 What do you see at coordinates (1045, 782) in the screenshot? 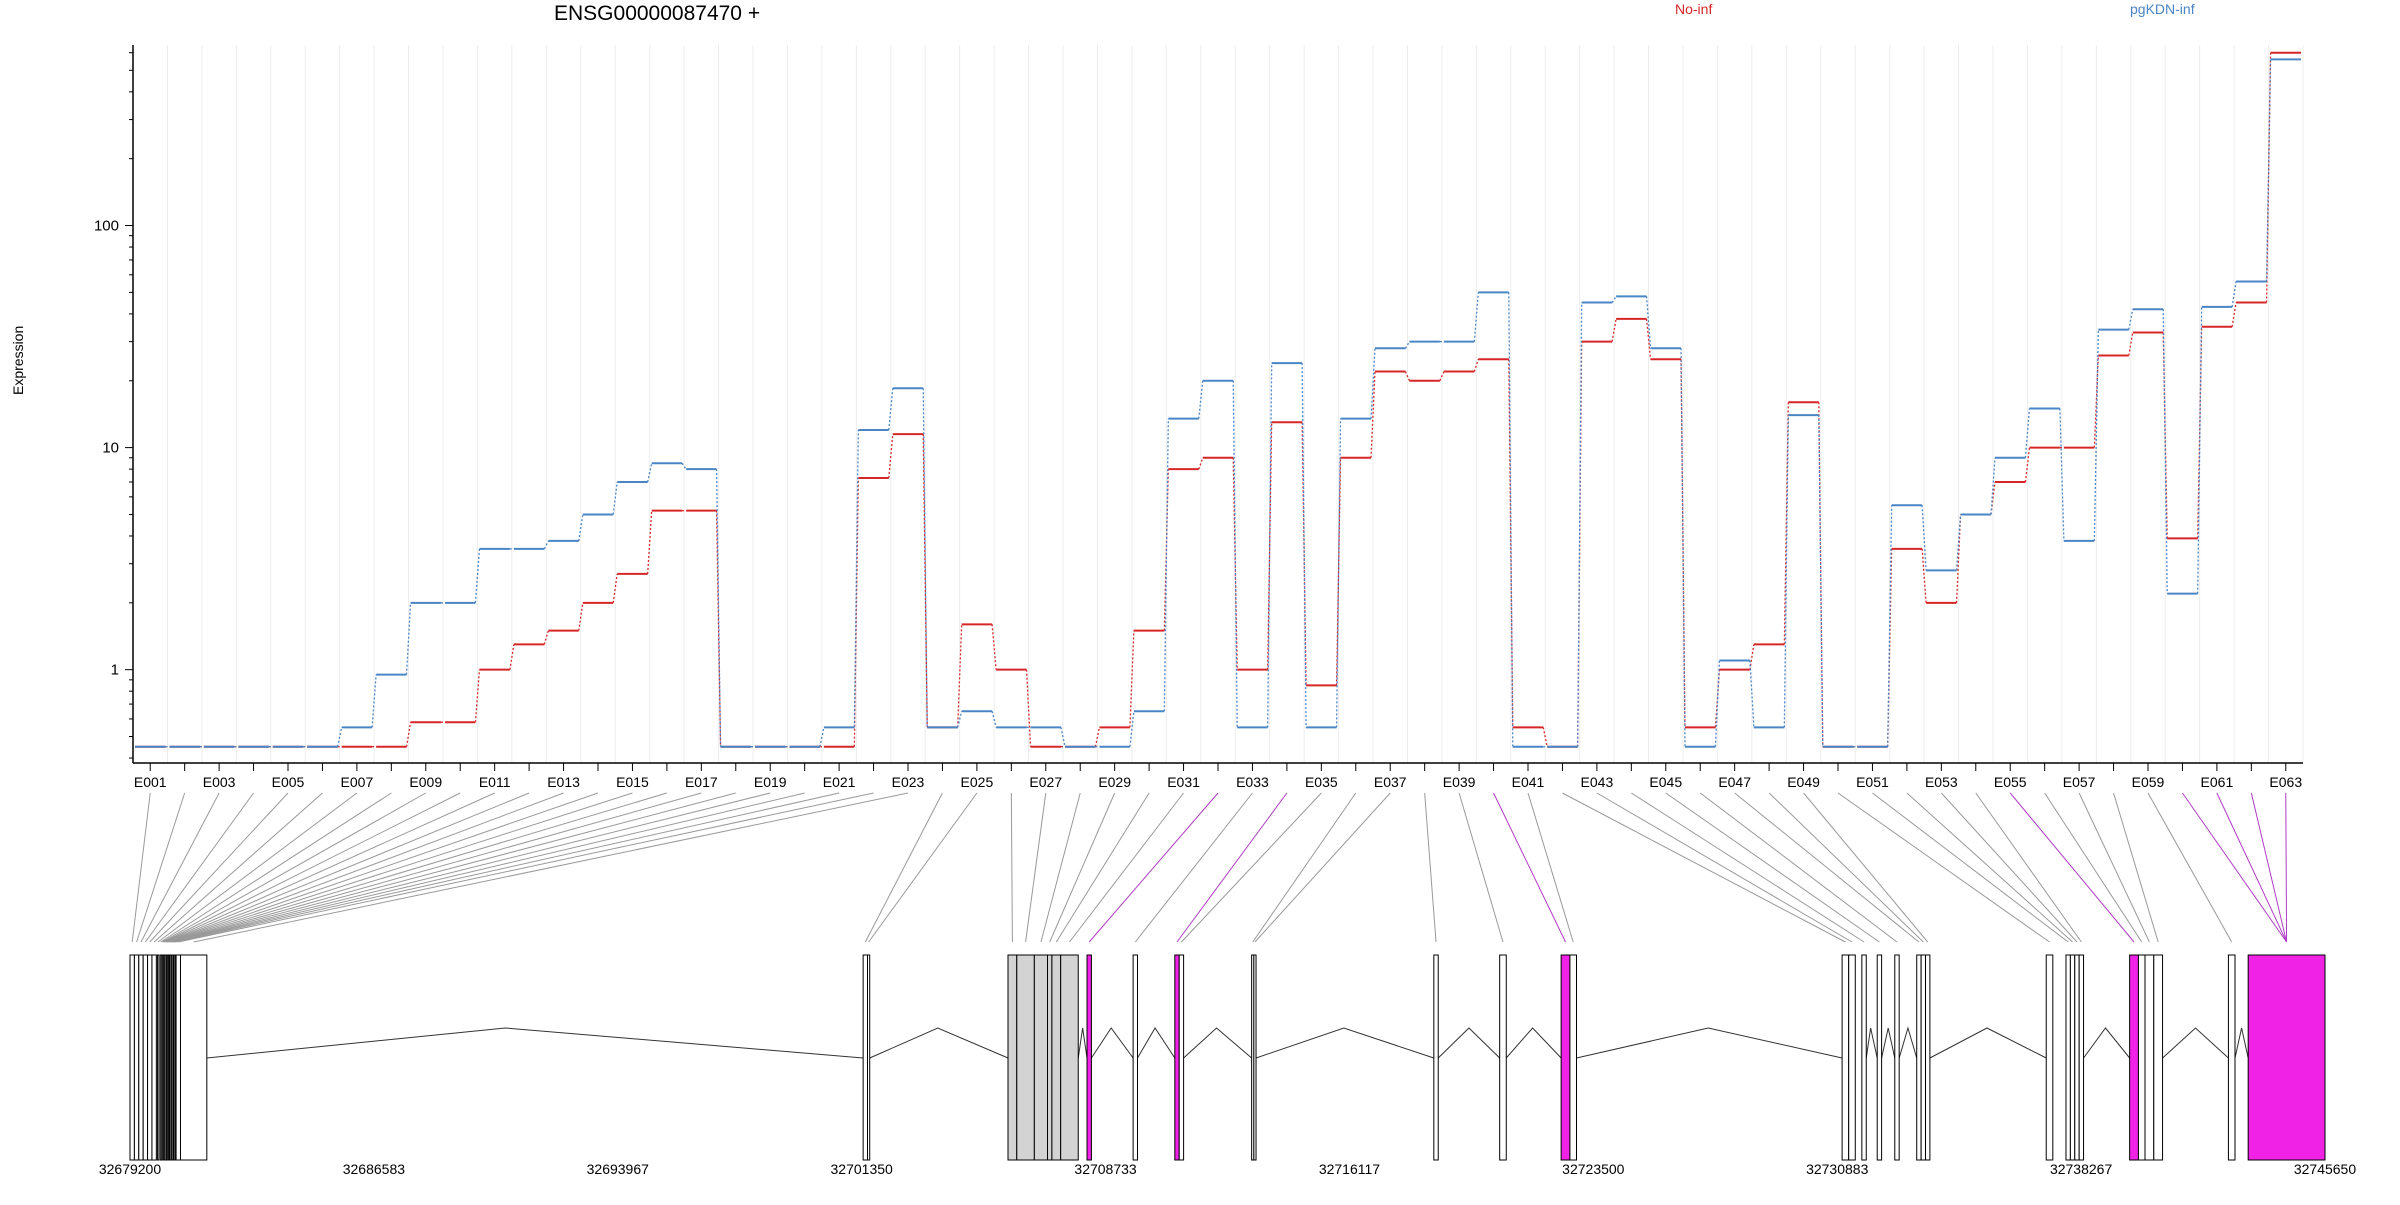
I see `x-tick-label: E027` at bounding box center [1045, 782].